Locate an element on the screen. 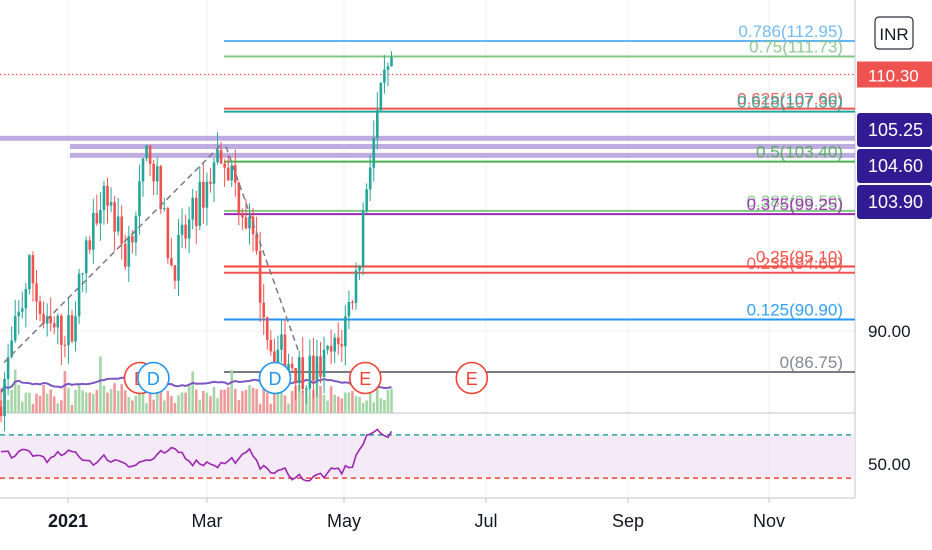 This screenshot has width=932, height=550. rsi-pane is located at coordinates (427, 455).